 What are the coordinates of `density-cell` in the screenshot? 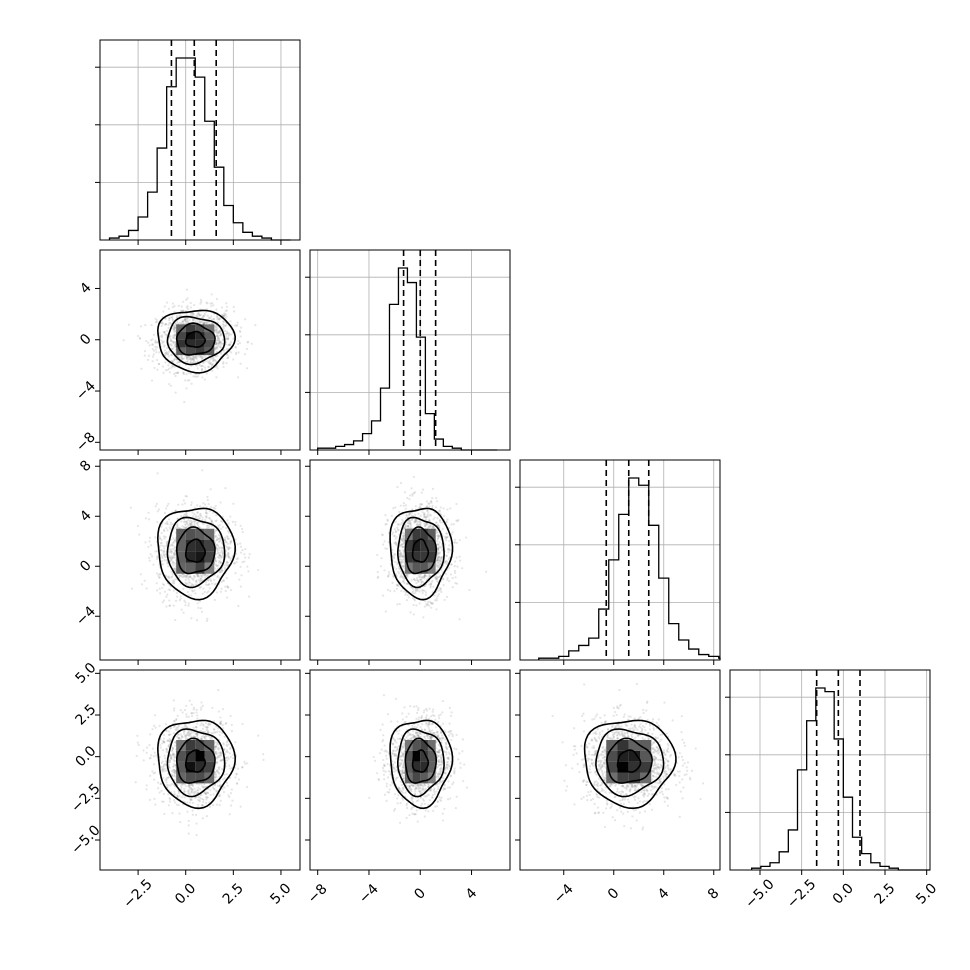 It's located at (424, 557).